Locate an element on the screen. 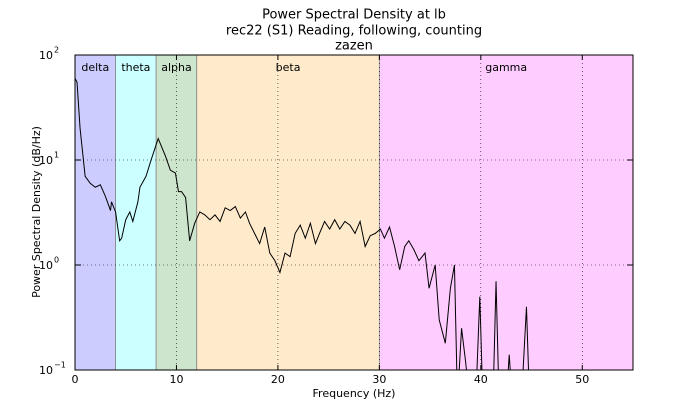 The height and width of the screenshot is (415, 673). band-label: delta is located at coordinates (95, 67).